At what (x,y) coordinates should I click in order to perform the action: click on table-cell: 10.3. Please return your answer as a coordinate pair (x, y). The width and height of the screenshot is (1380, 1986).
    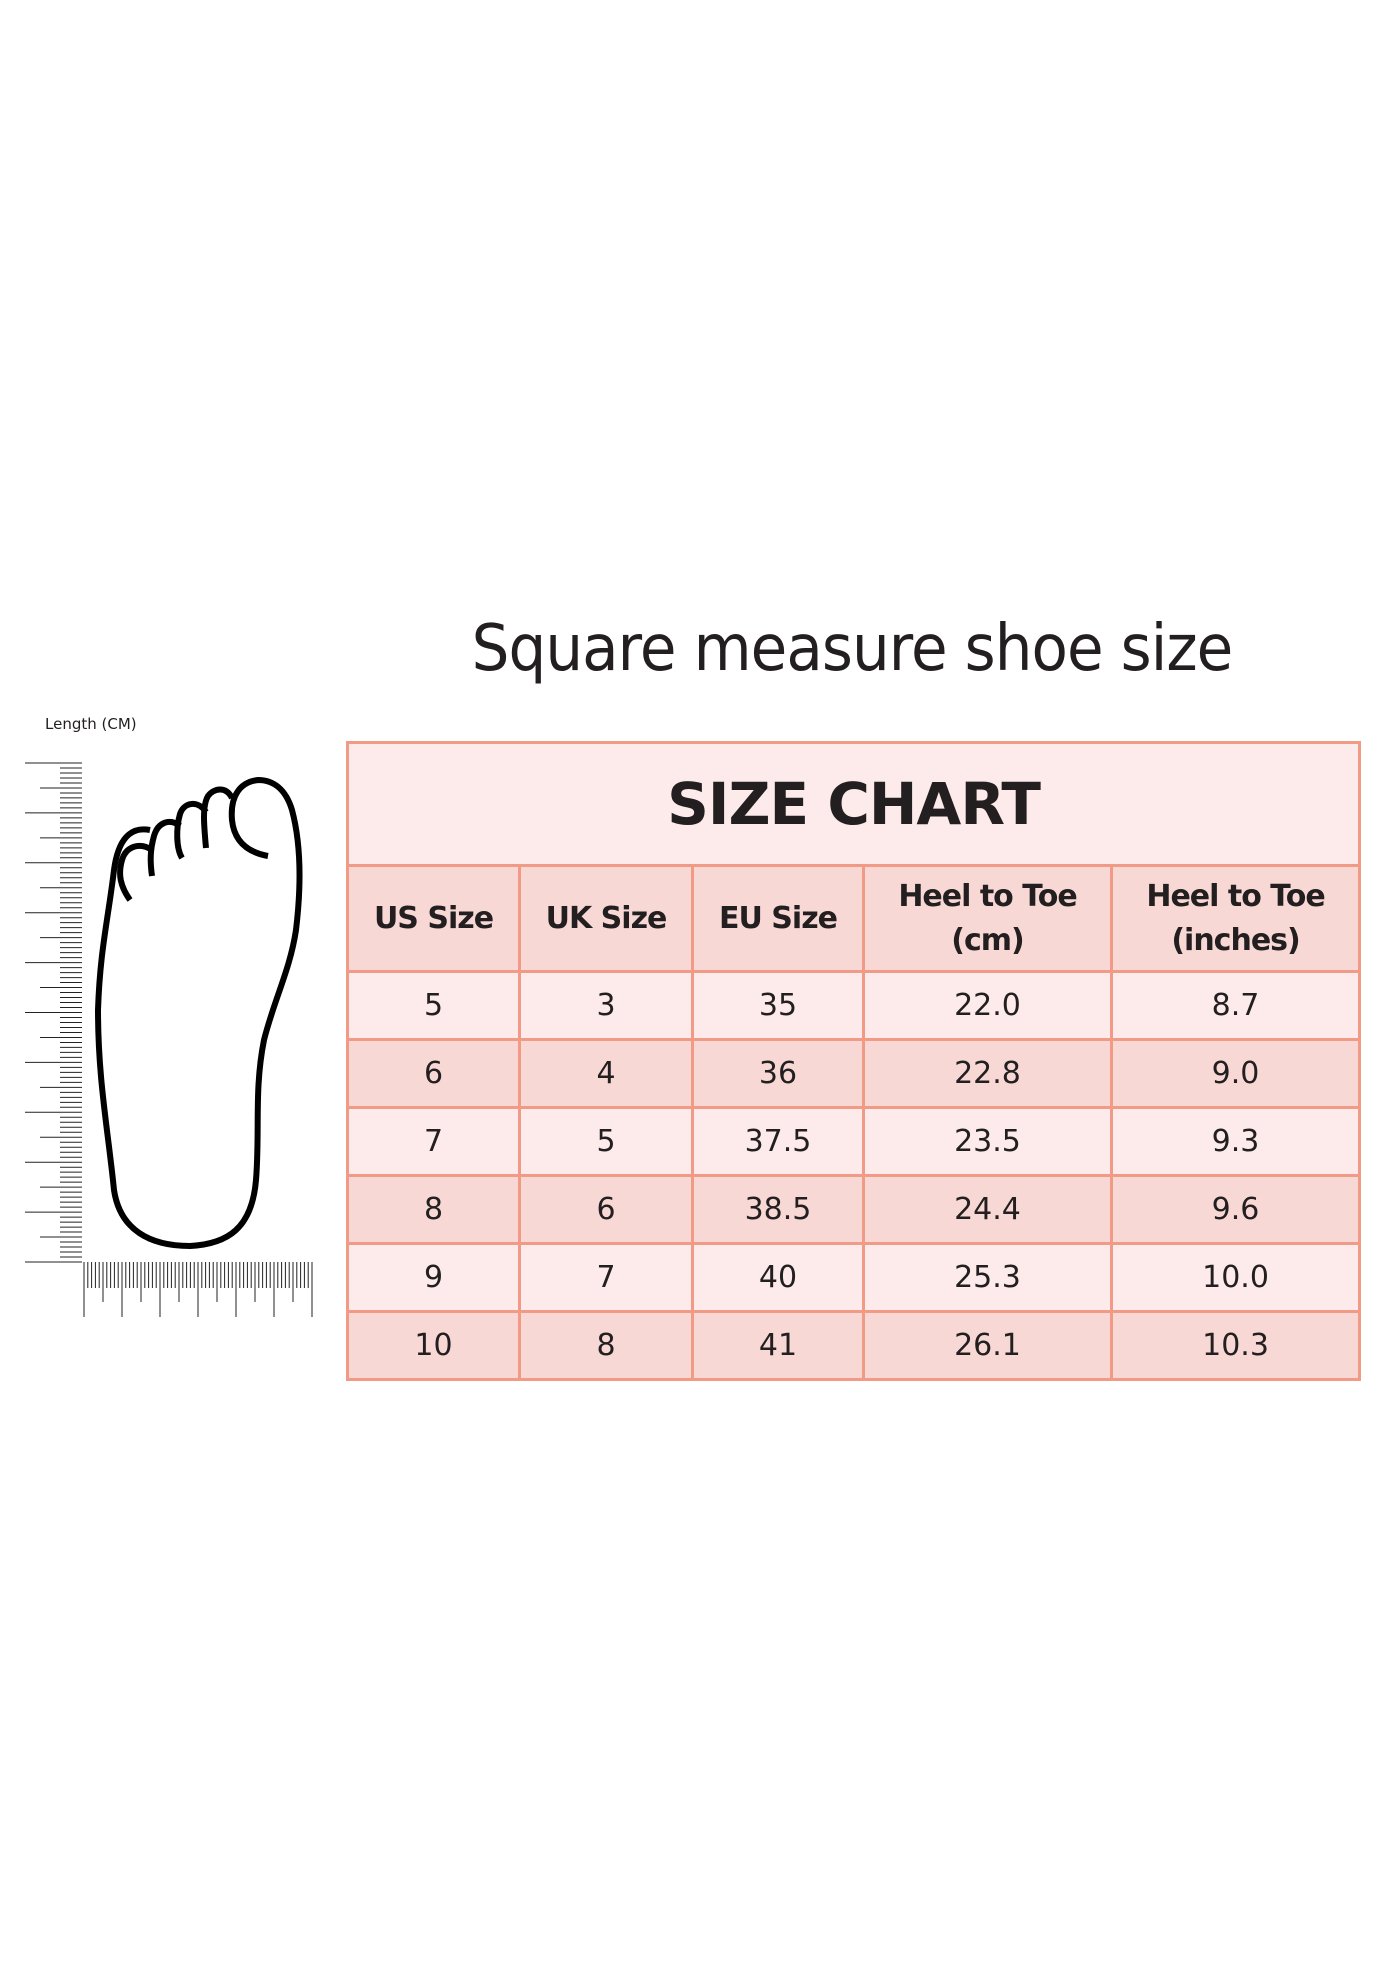
    Looking at the image, I should click on (1235, 1345).